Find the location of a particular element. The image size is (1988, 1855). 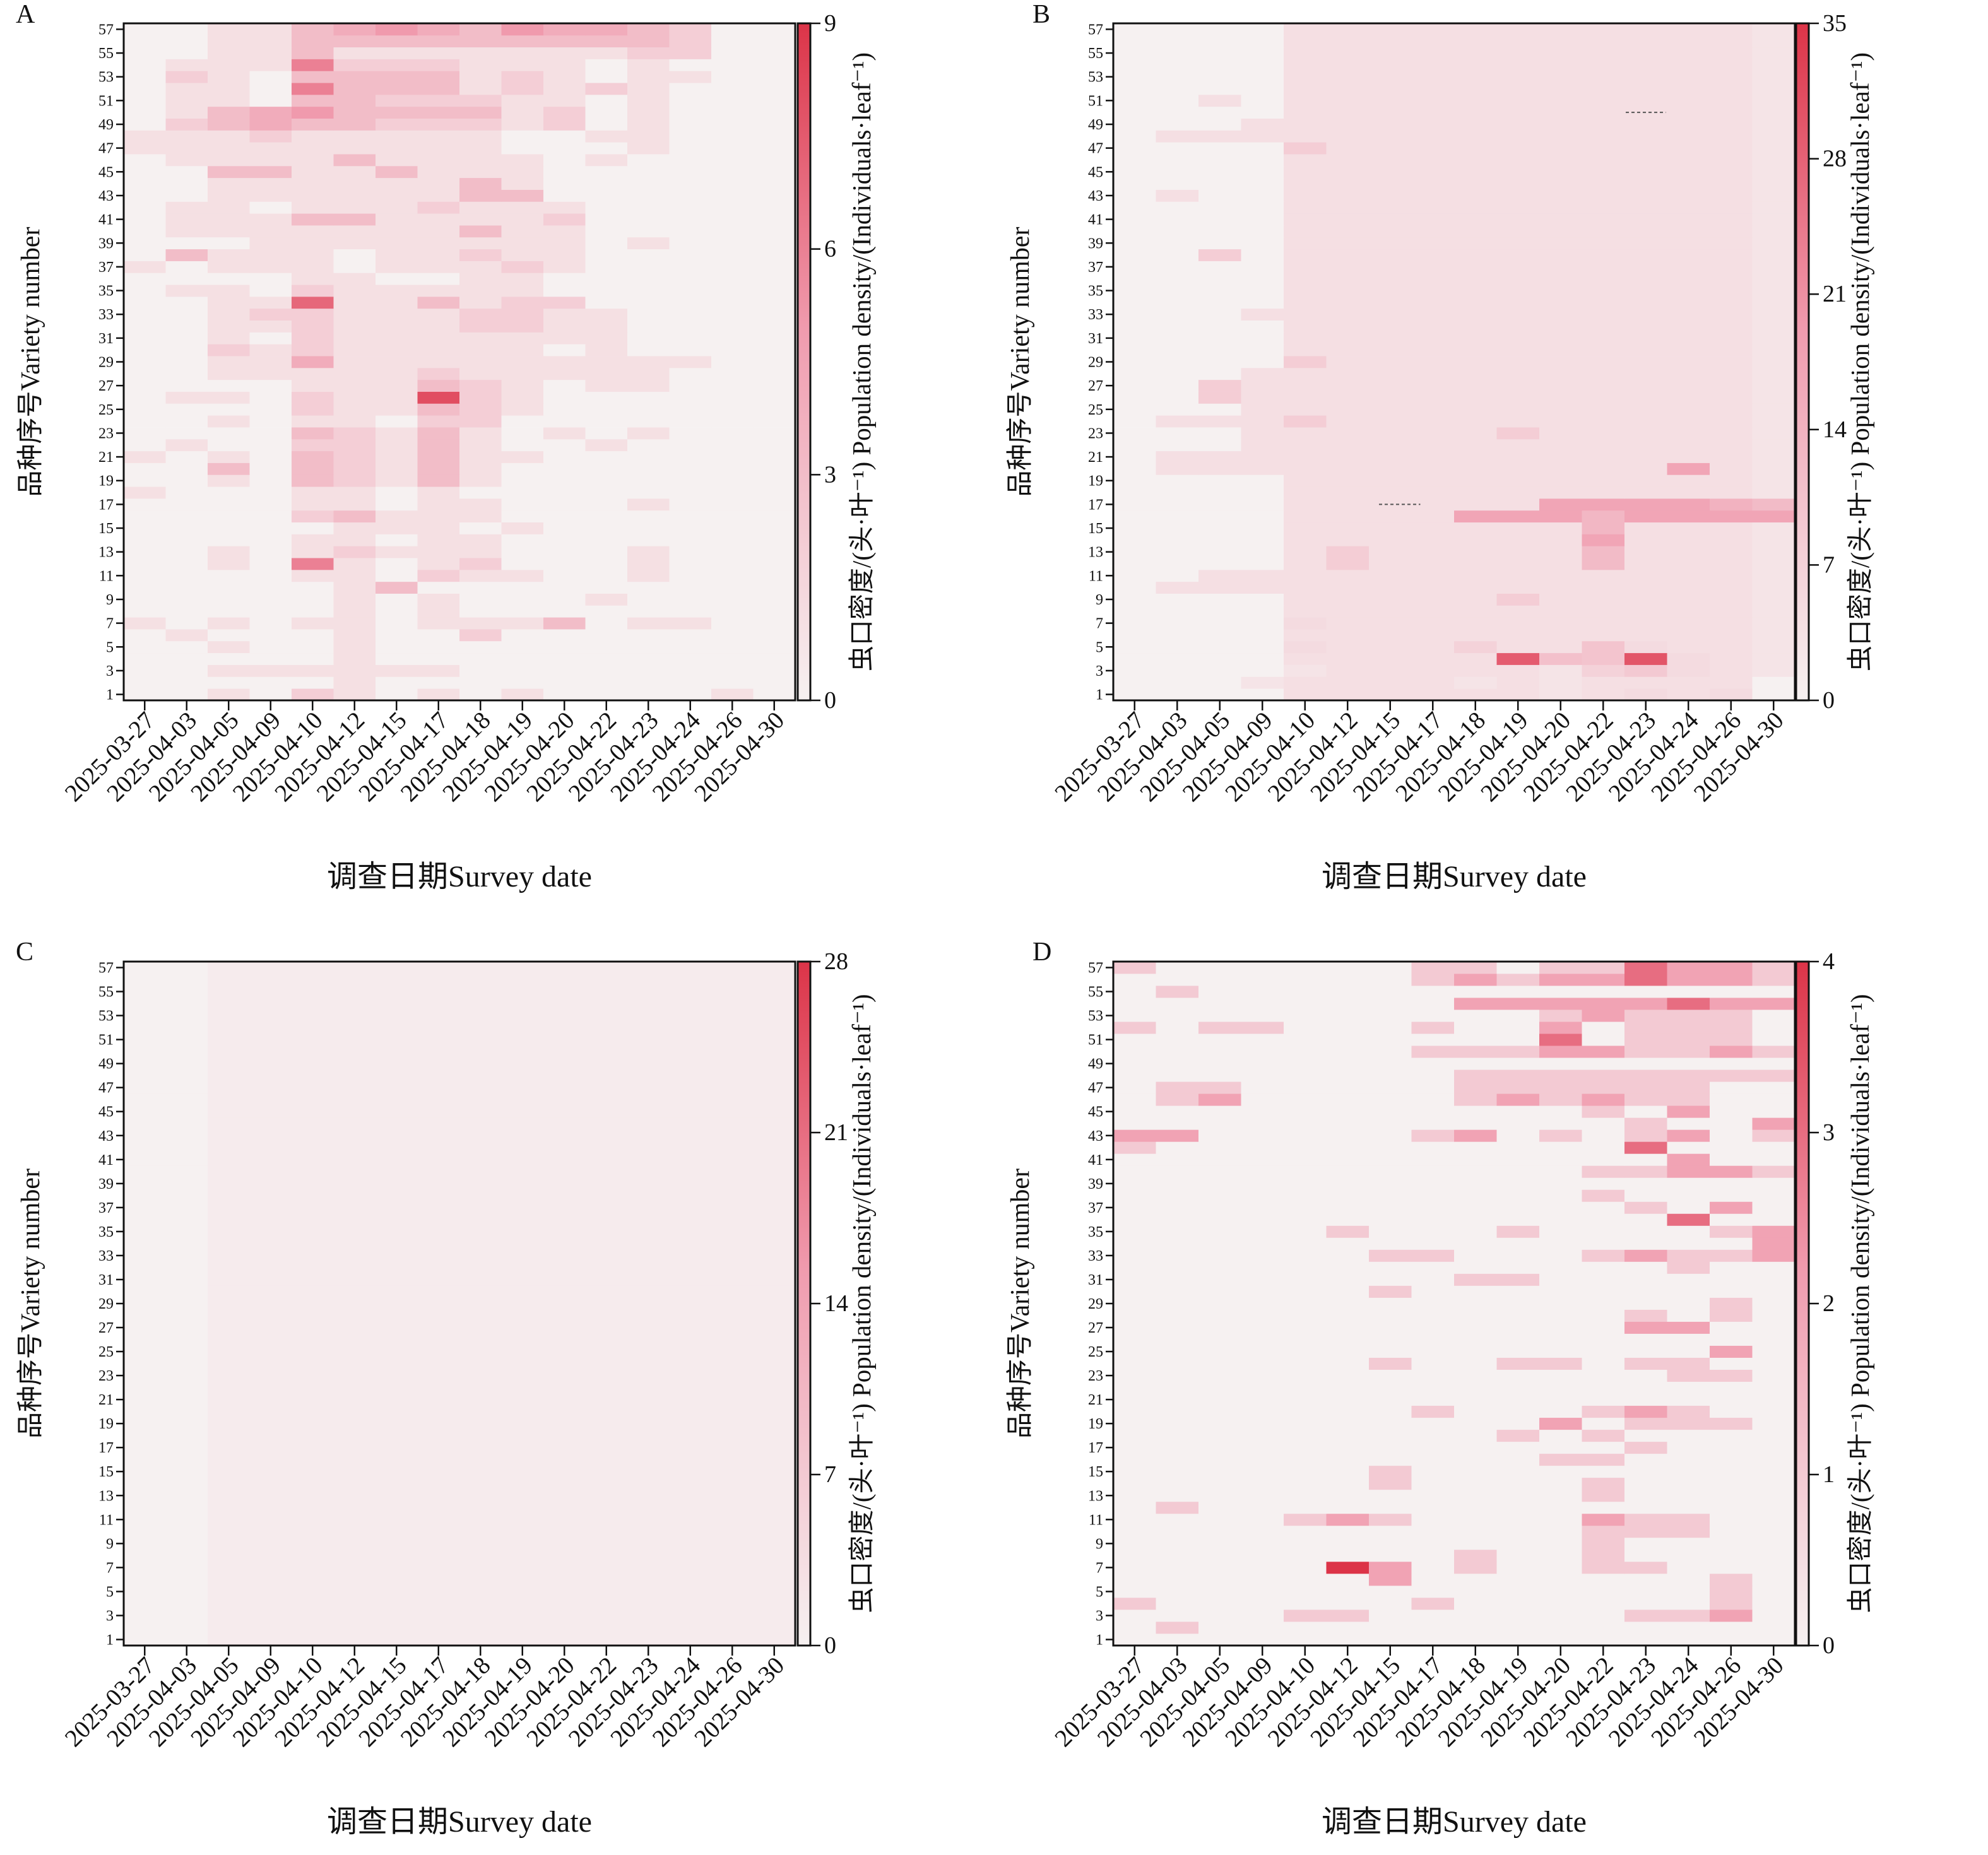

panel-label-A: A is located at coordinates (25, 14).